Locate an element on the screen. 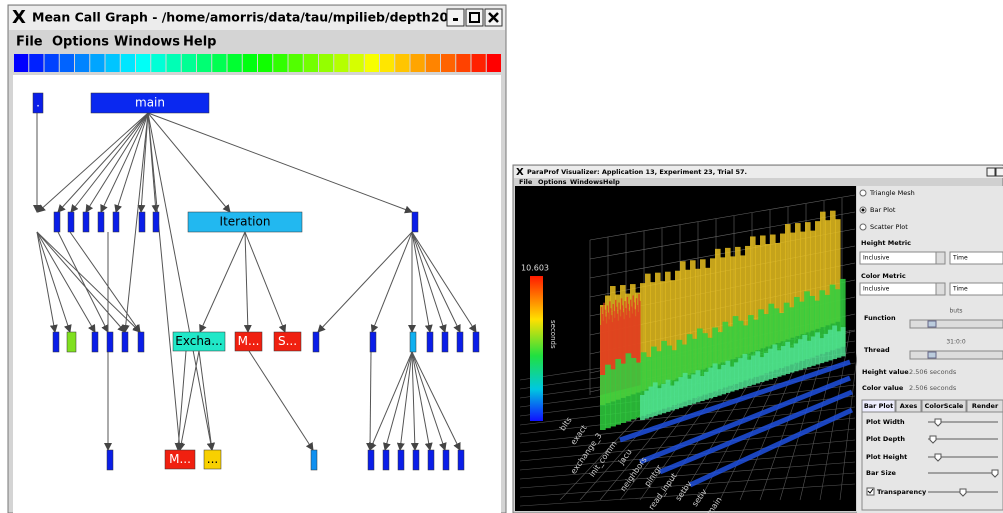  panel-label: Triangle Mesh is located at coordinates (892, 193).